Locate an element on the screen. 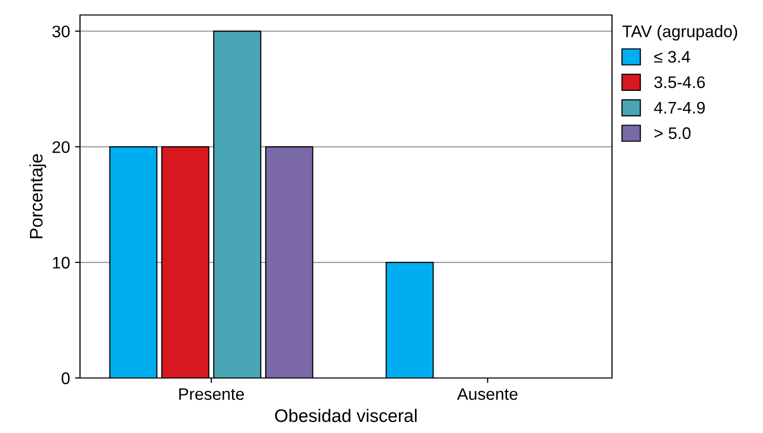  y-tick-label: 10 is located at coordinates (61, 262).